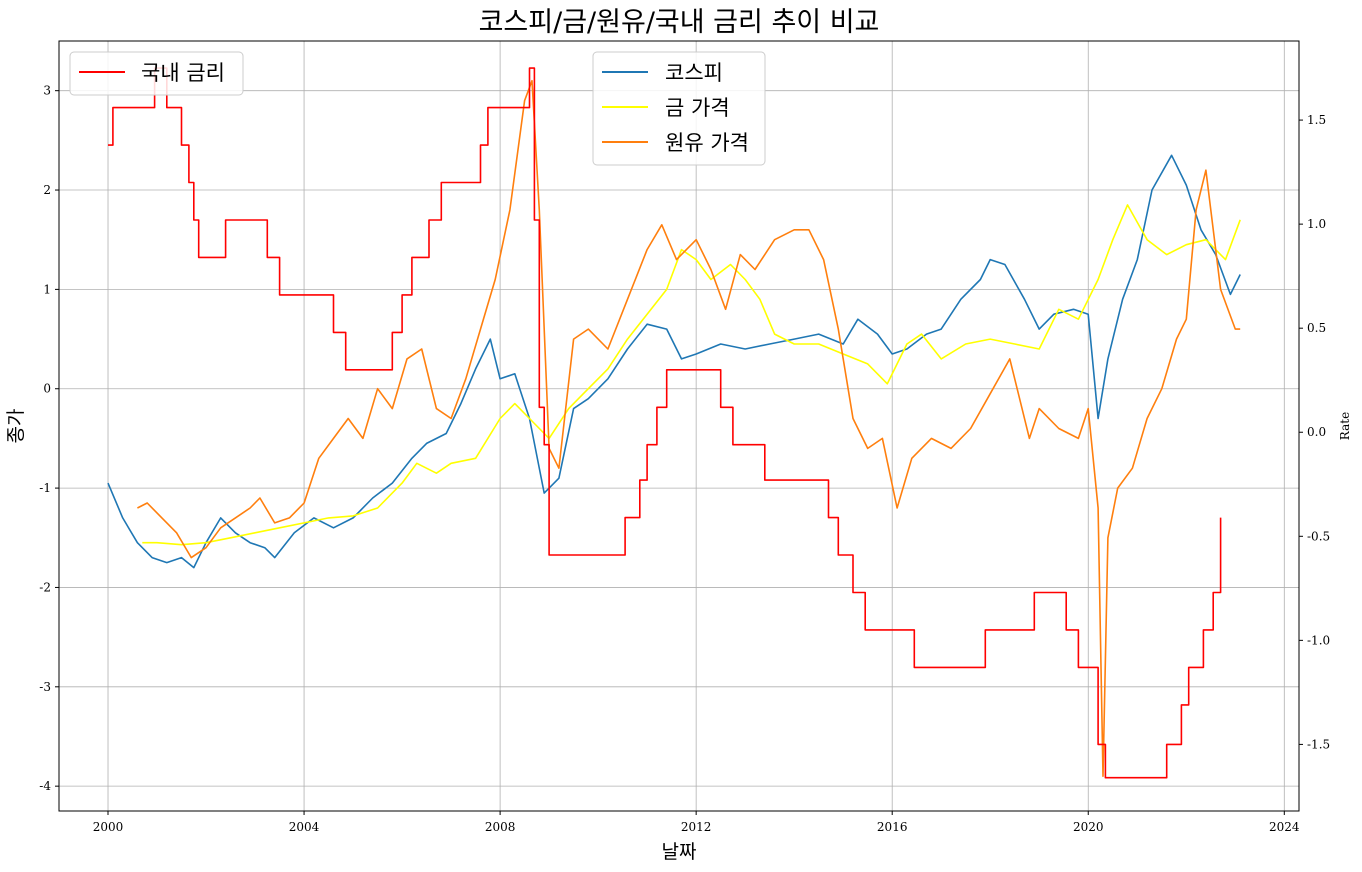  I want to click on x-axis: 2000 2004 2008 2012 2016 2020 2024, so click(696, 822).